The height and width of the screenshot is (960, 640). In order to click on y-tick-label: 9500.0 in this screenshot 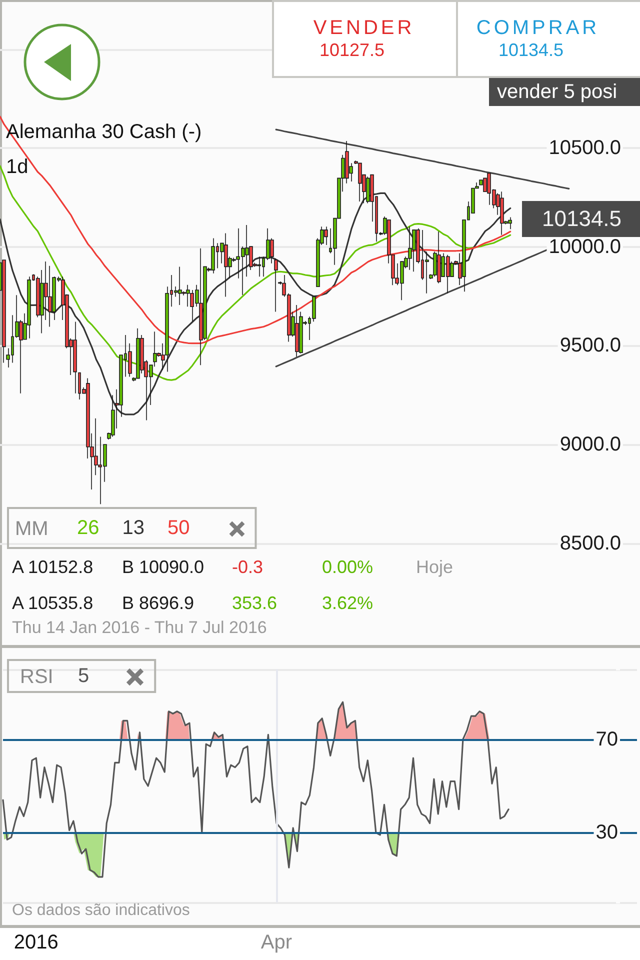, I will do `click(590, 345)`.